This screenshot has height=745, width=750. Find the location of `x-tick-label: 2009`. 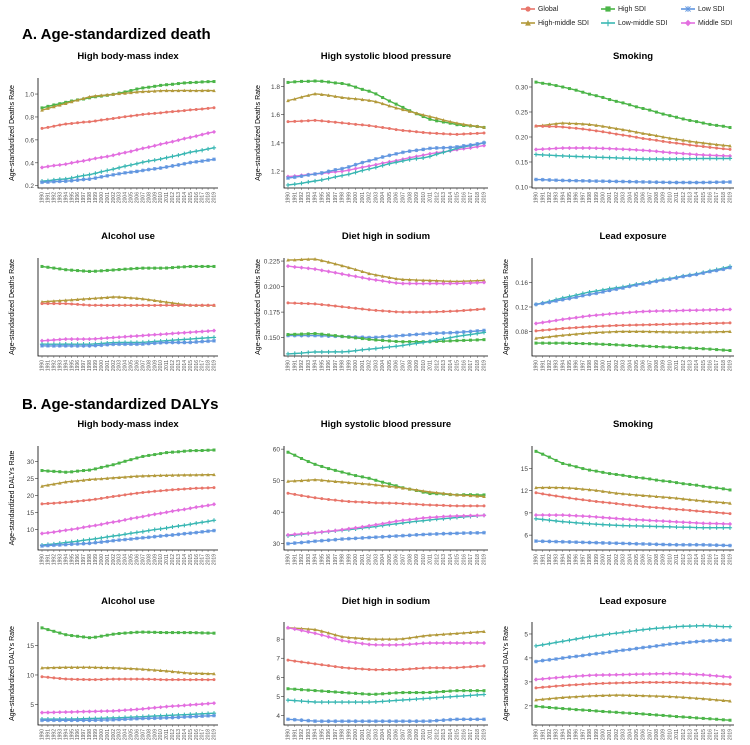

x-tick-label: 2009 is located at coordinates (155, 365).